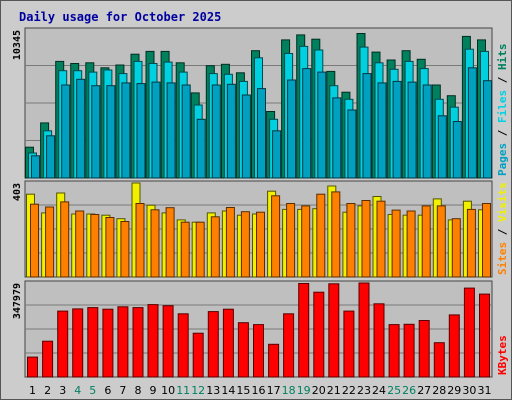 This screenshot has width=512, height=401. Describe the element at coordinates (502, 258) in the screenshot. I see `legend-entry-sites: Sites` at that location.